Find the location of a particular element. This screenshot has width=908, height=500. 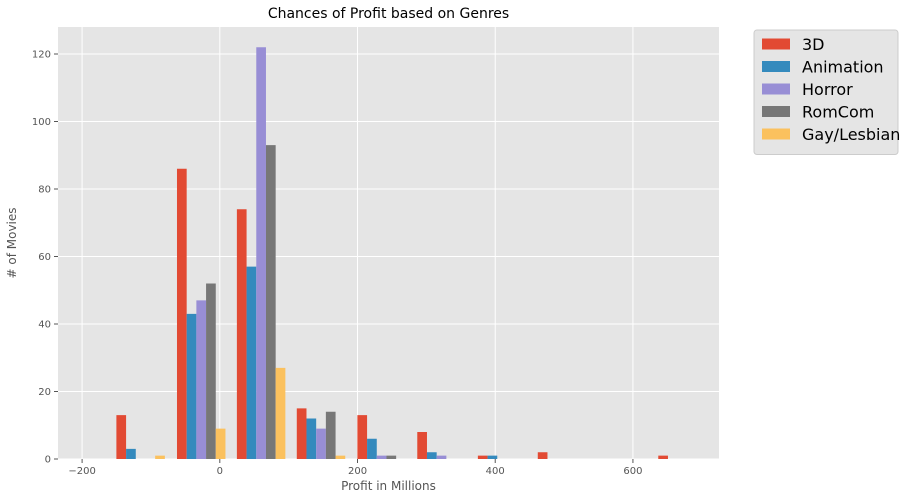

y-tick-label: 80 is located at coordinates (44, 190).